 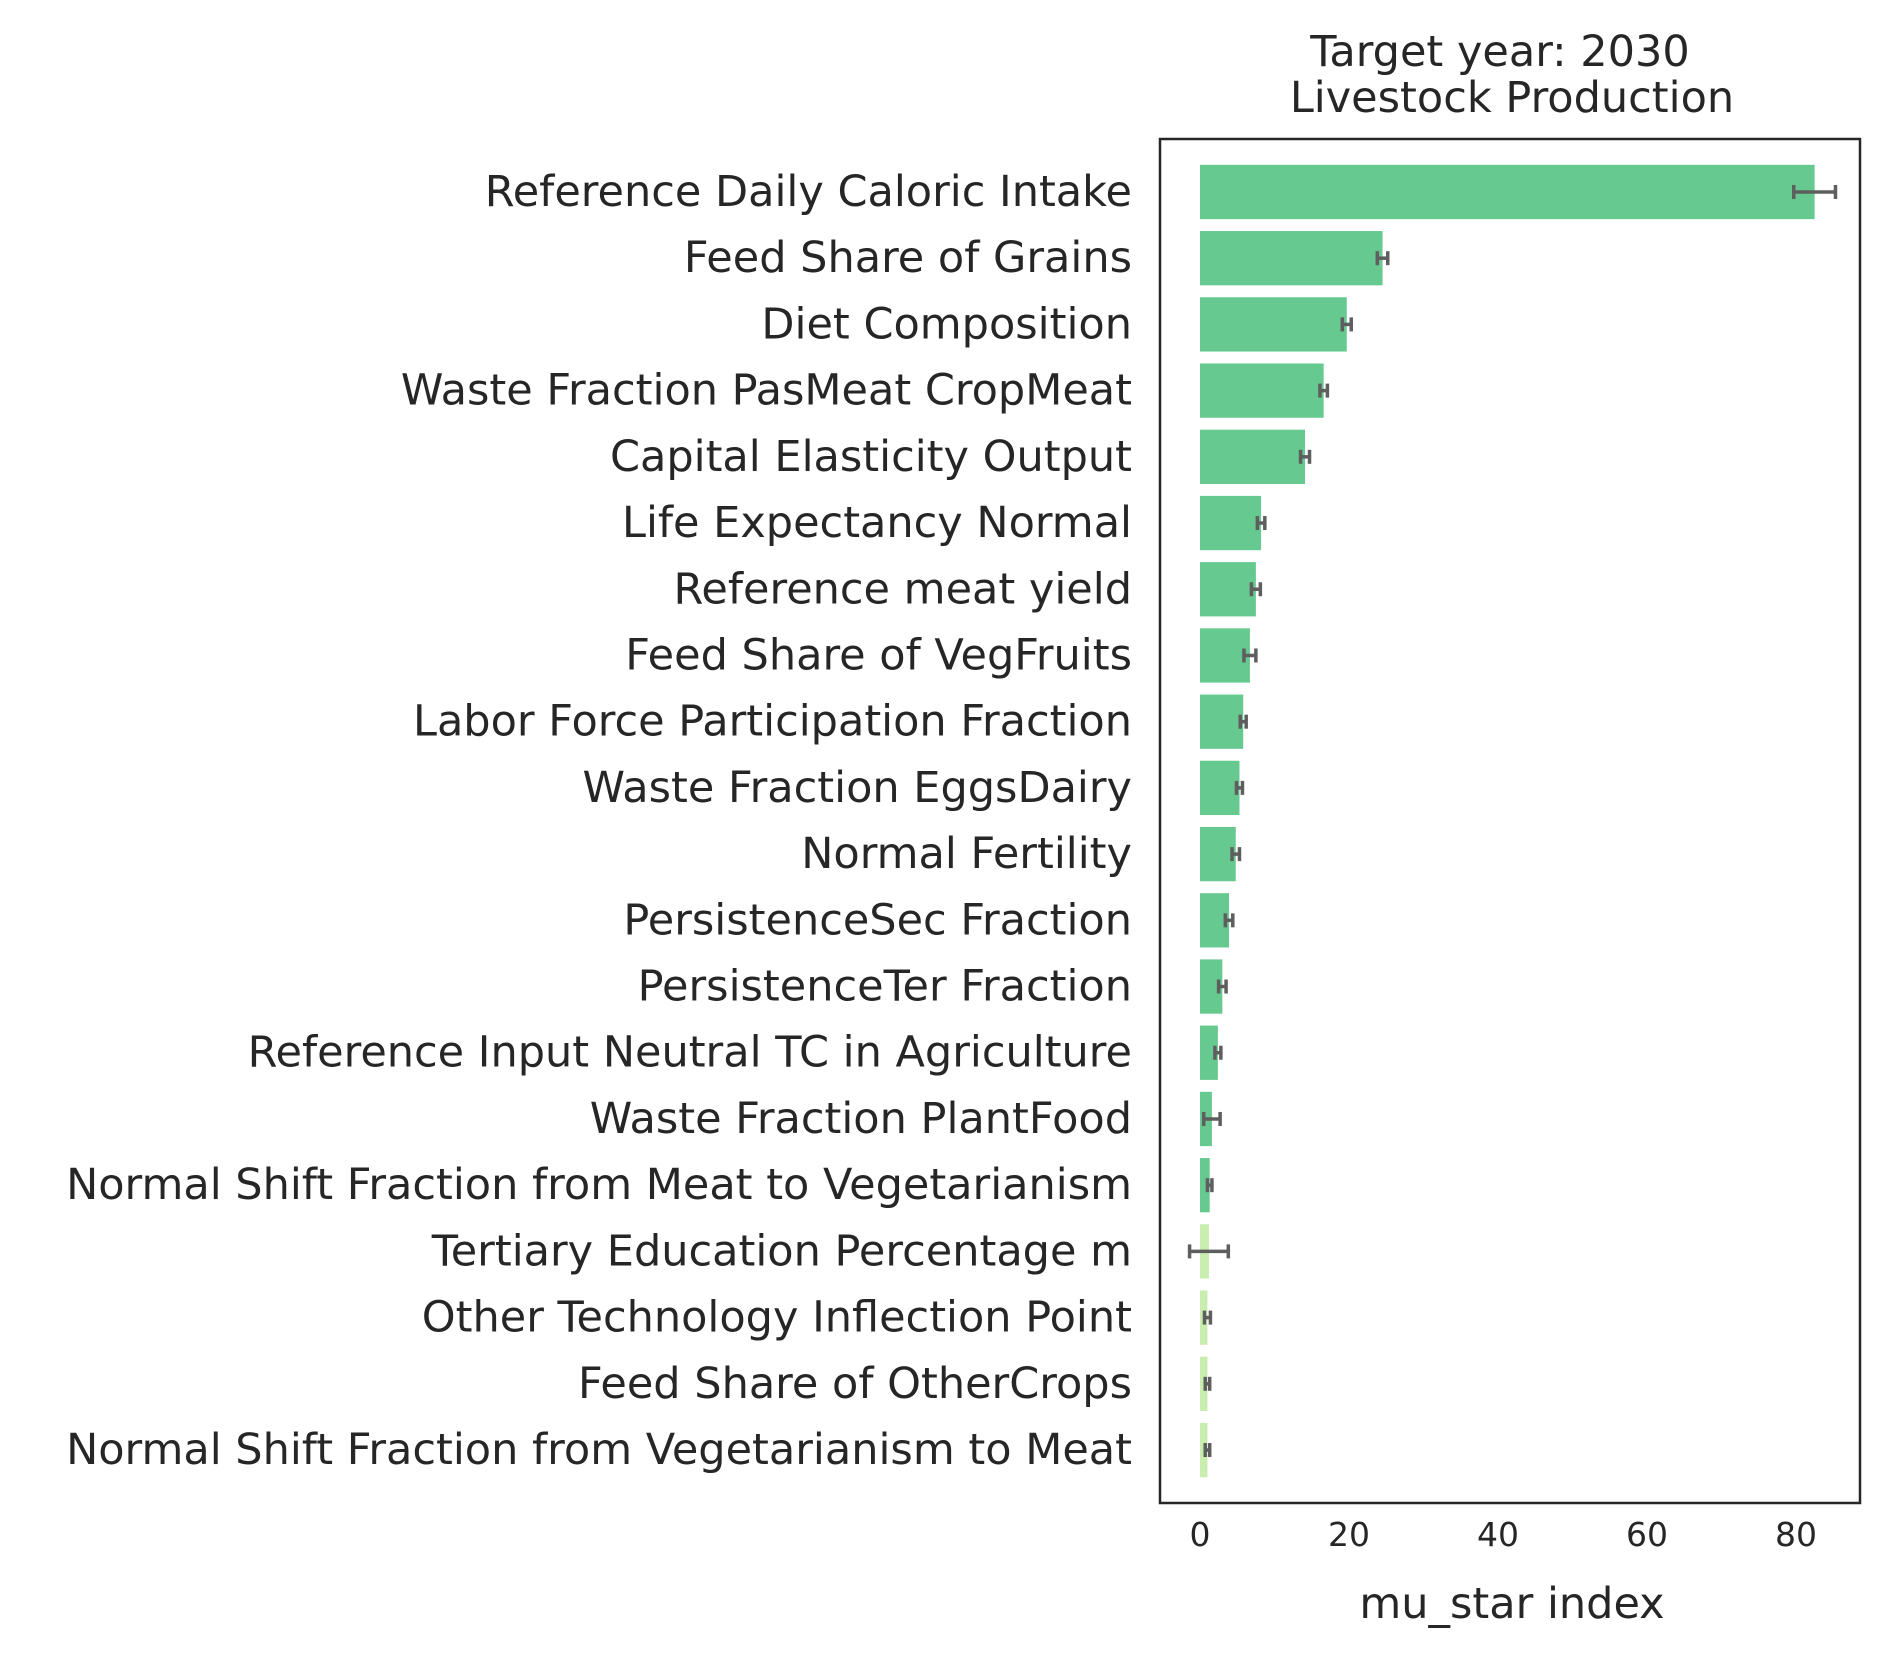 What do you see at coordinates (861, 1119) in the screenshot?
I see `category-label-15: Waste Fraction PlantFood` at bounding box center [861, 1119].